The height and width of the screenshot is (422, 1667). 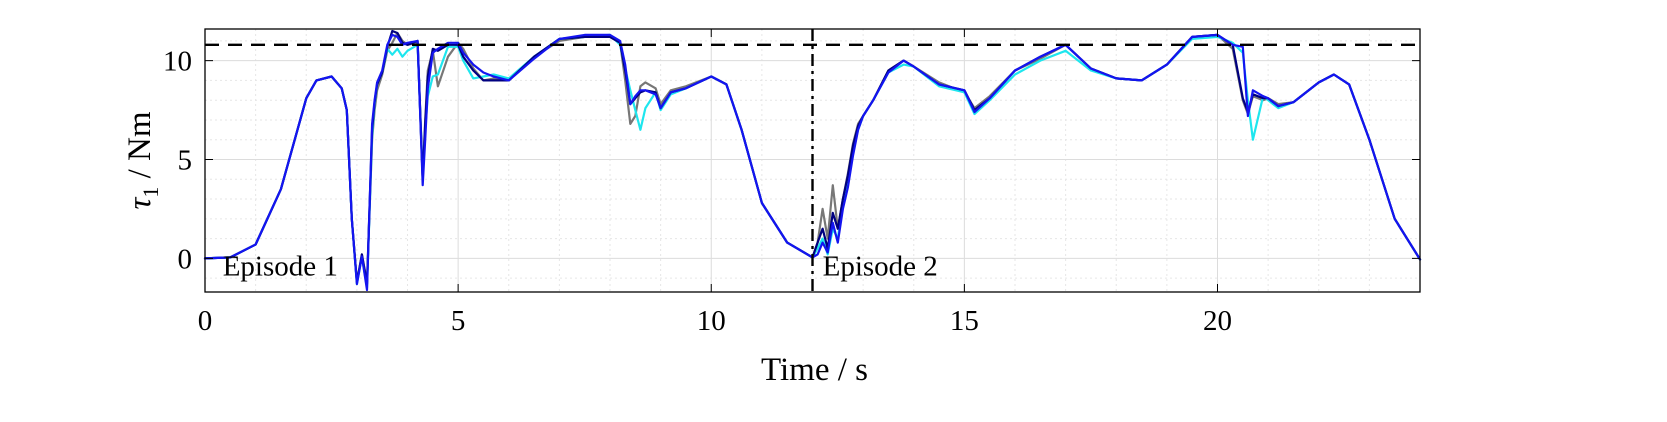 What do you see at coordinates (880, 266) in the screenshot?
I see `episode-label: Episode 2` at bounding box center [880, 266].